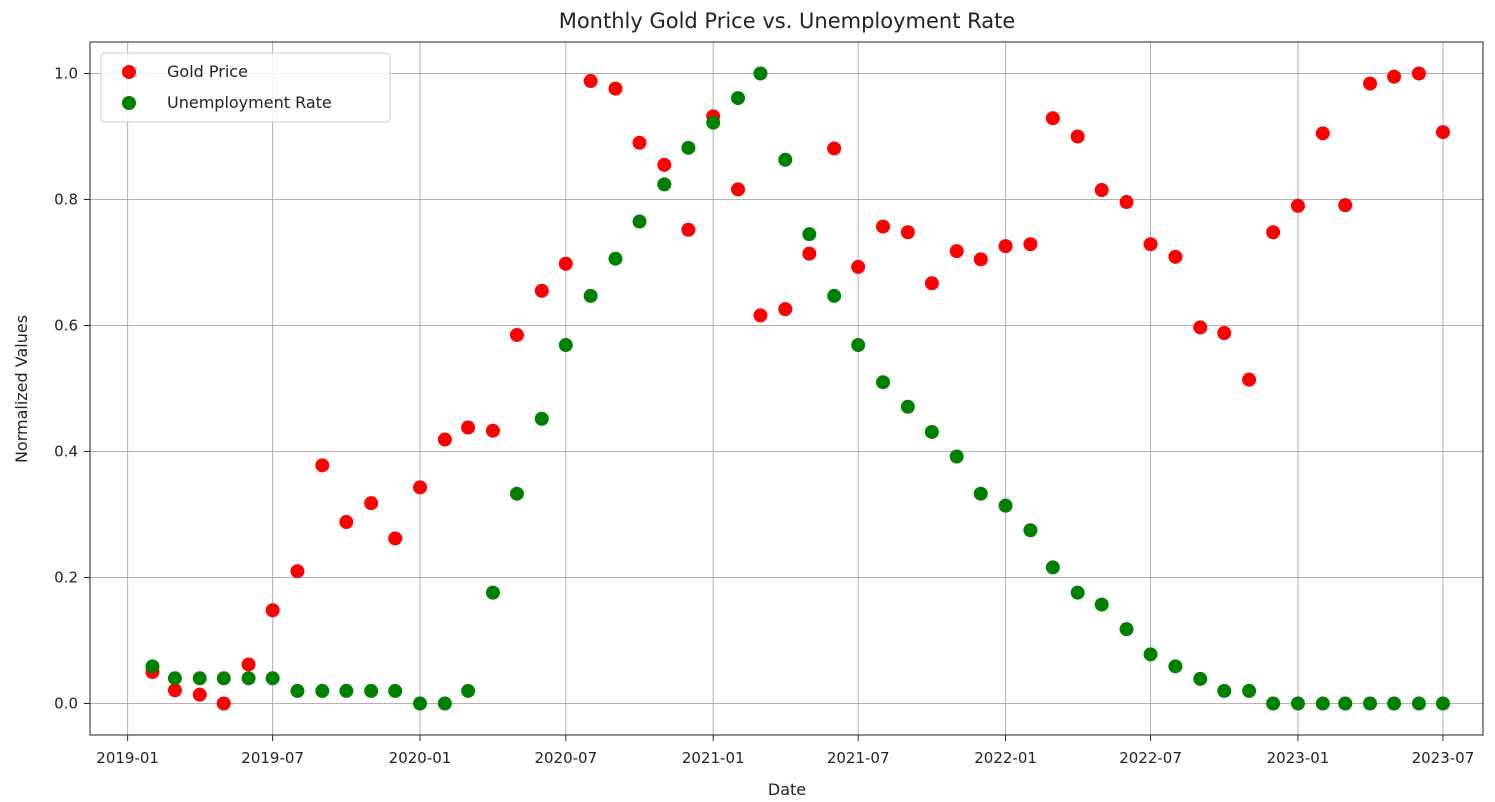  What do you see at coordinates (420, 758) in the screenshot?
I see `x-tick-label: 2020-01` at bounding box center [420, 758].